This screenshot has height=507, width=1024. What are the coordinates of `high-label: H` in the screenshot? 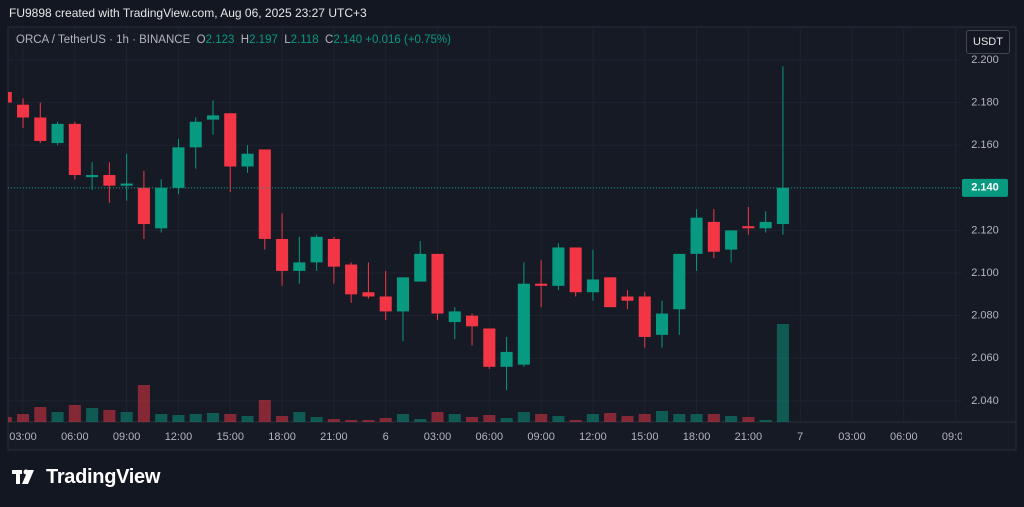 It's located at (245, 40).